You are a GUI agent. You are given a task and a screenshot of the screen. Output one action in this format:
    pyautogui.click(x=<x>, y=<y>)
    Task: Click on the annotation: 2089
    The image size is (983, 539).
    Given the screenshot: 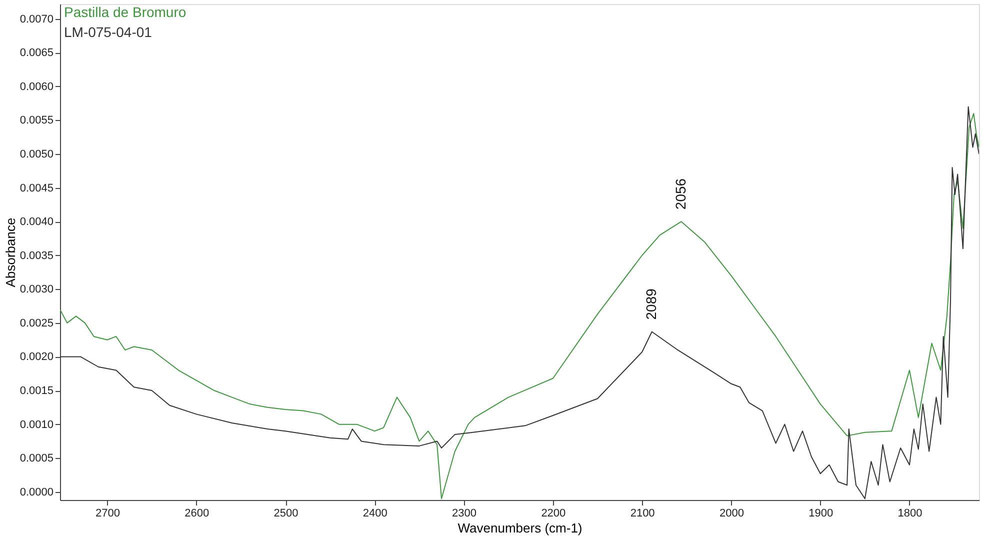 What is the action you would take?
    pyautogui.click(x=650, y=304)
    